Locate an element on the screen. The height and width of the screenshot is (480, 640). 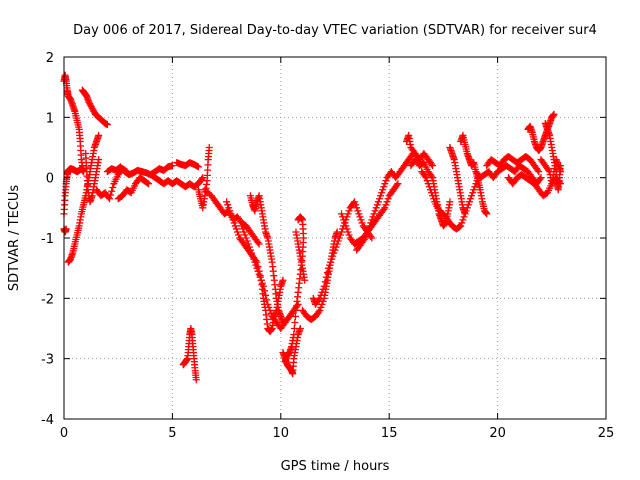
y-tick-label: -1 is located at coordinates (47, 239).